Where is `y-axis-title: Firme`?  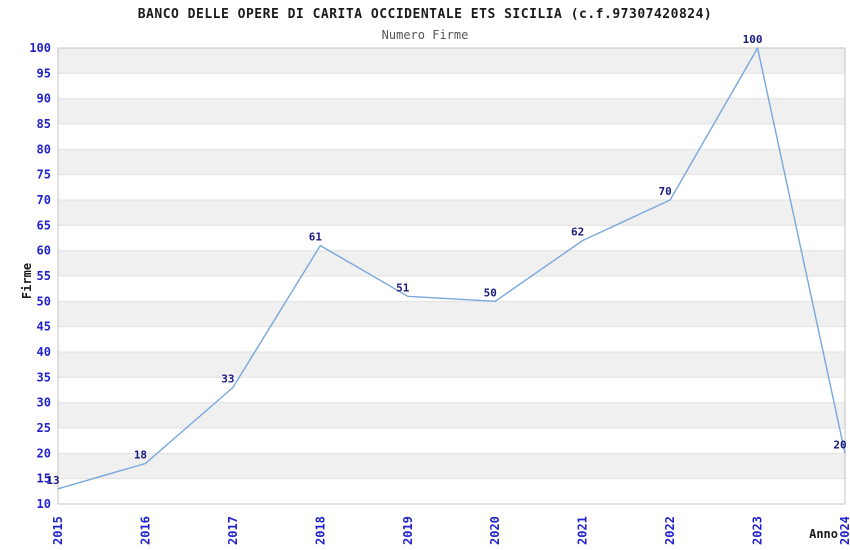 y-axis-title: Firme is located at coordinates (27, 281).